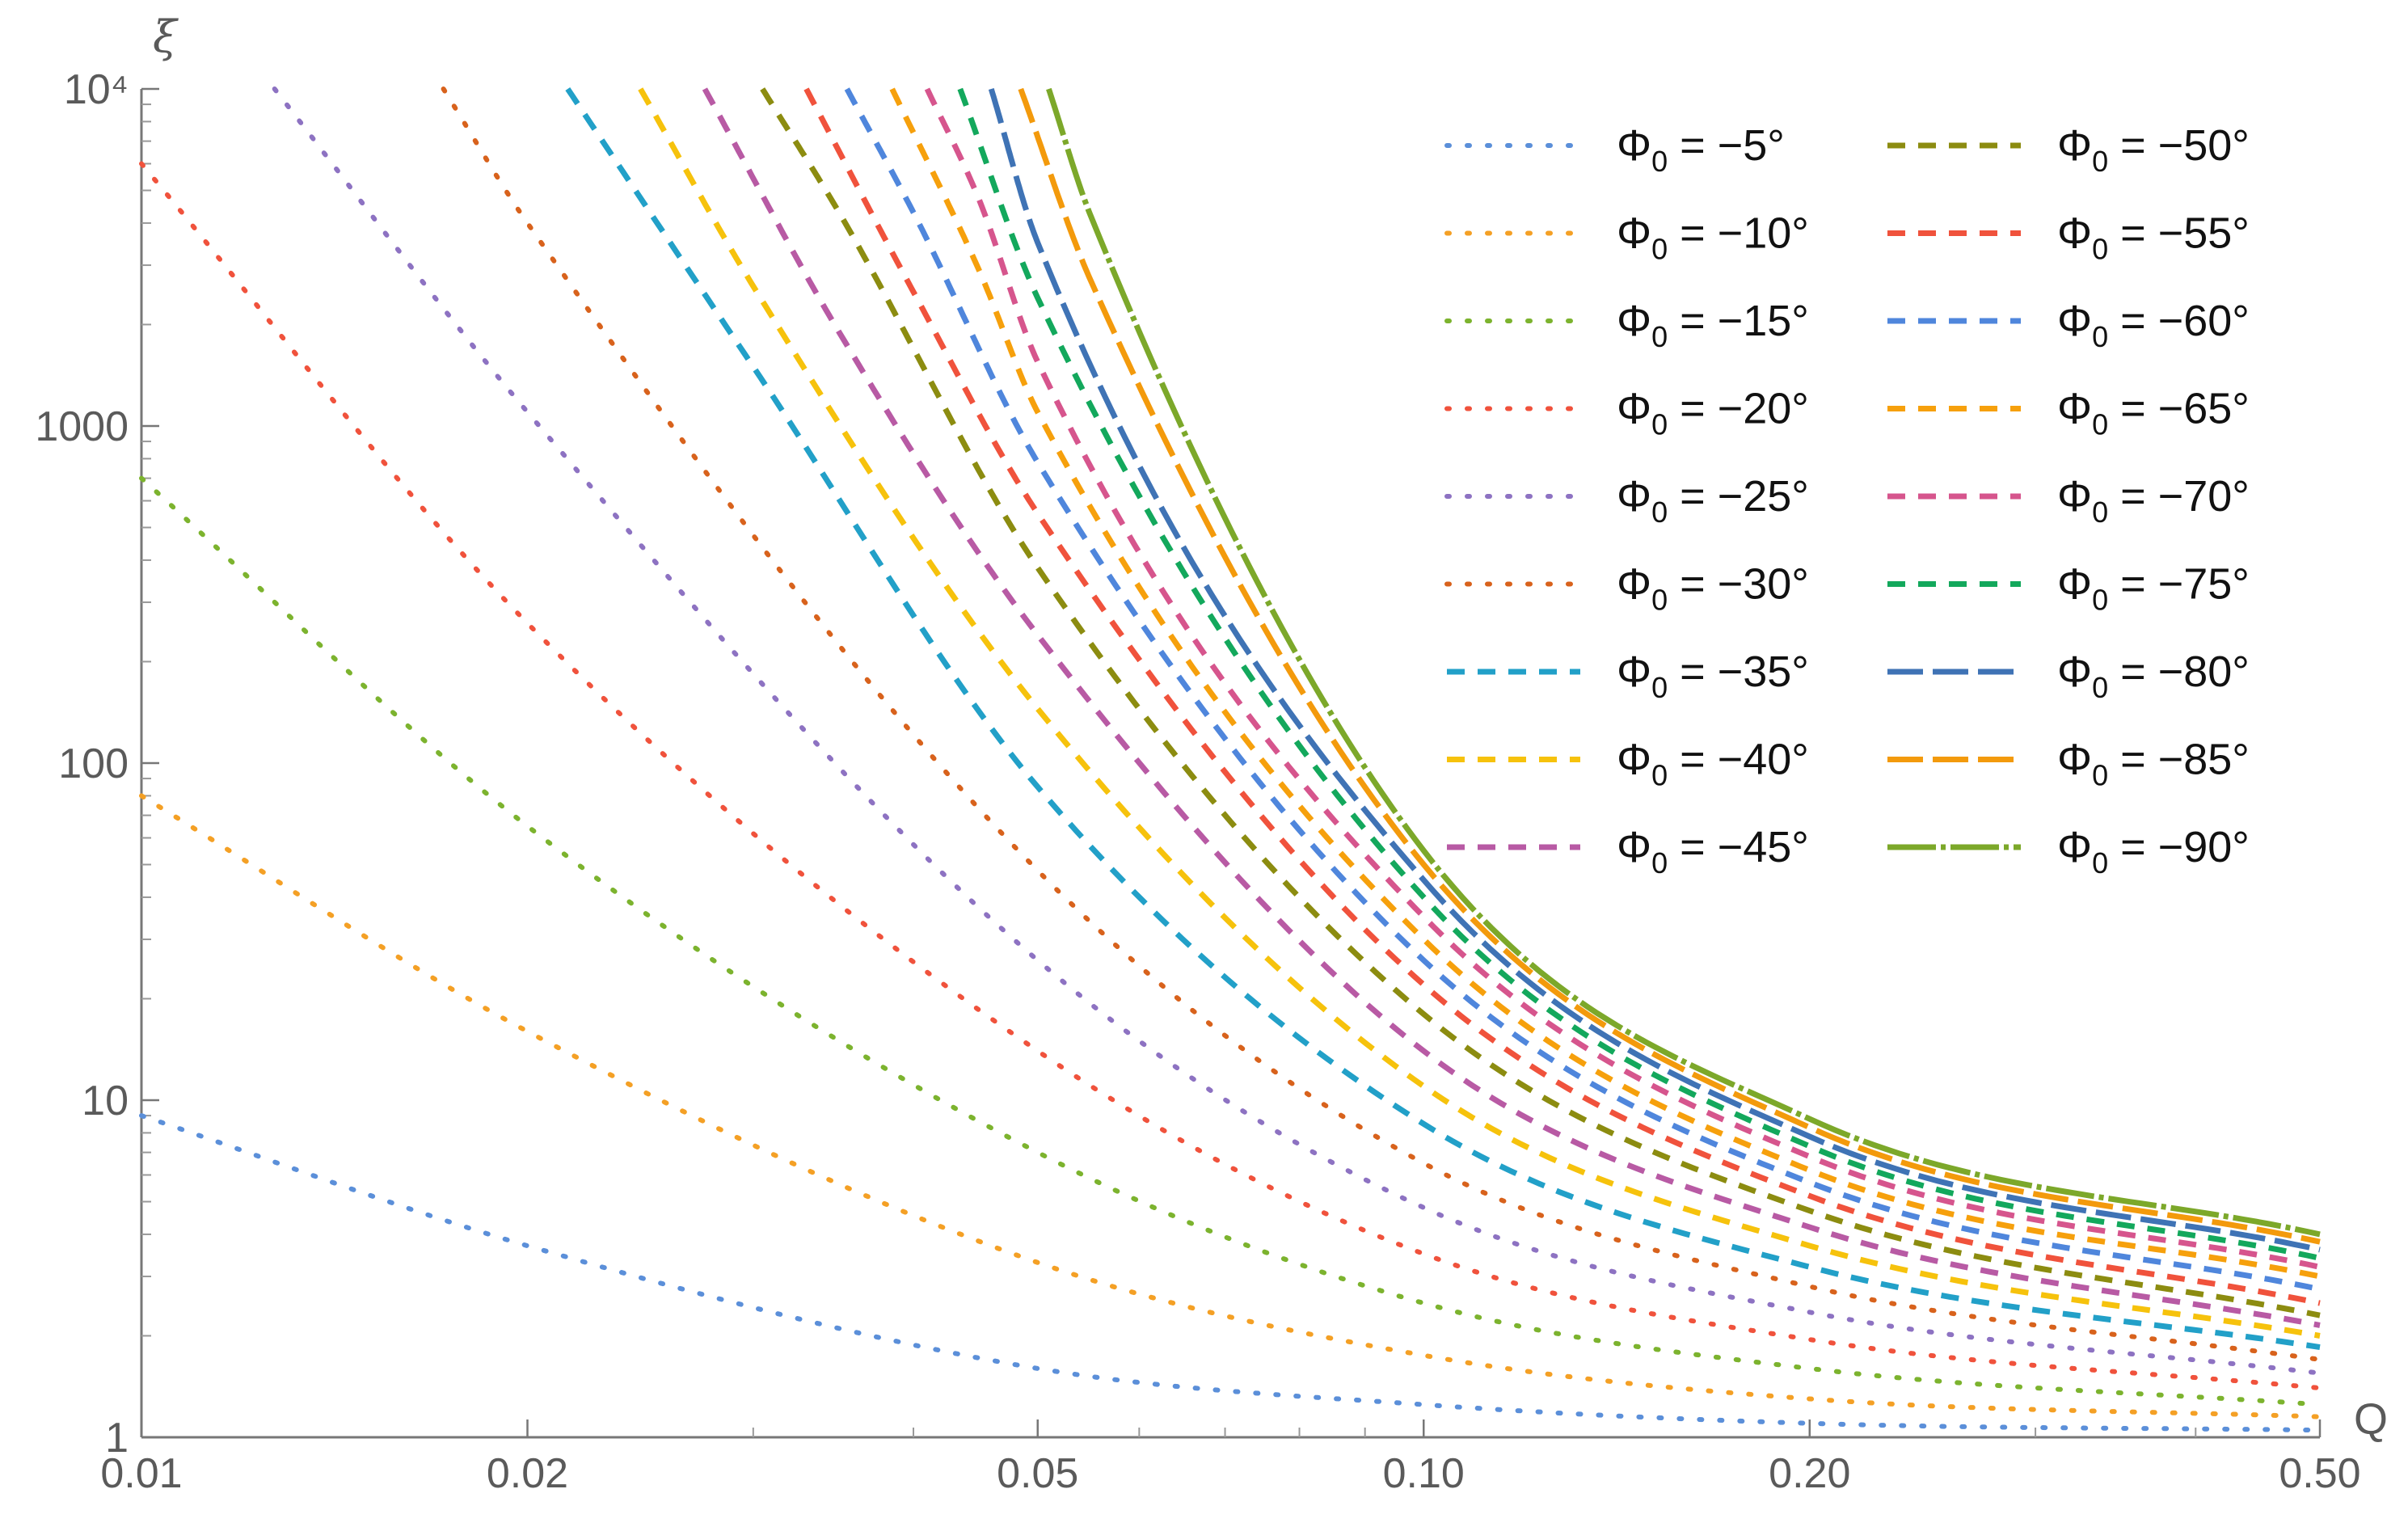 The height and width of the screenshot is (1527, 2408). I want to click on x-tick-label: 0.50, so click(2319, 1474).